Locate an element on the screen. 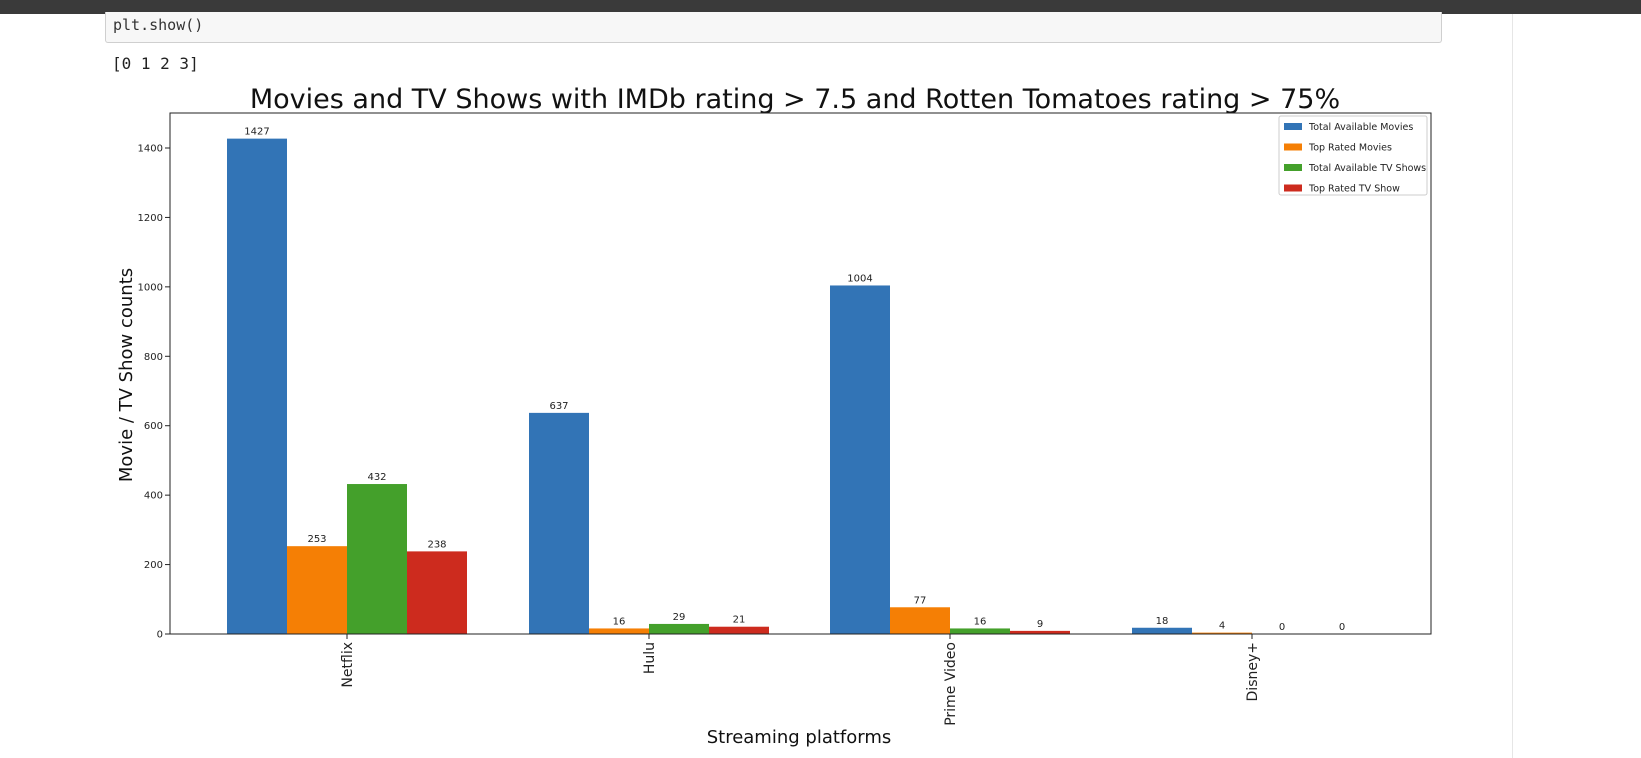 The image size is (1641, 758). y-tick-label: 1400 is located at coordinates (150, 149).